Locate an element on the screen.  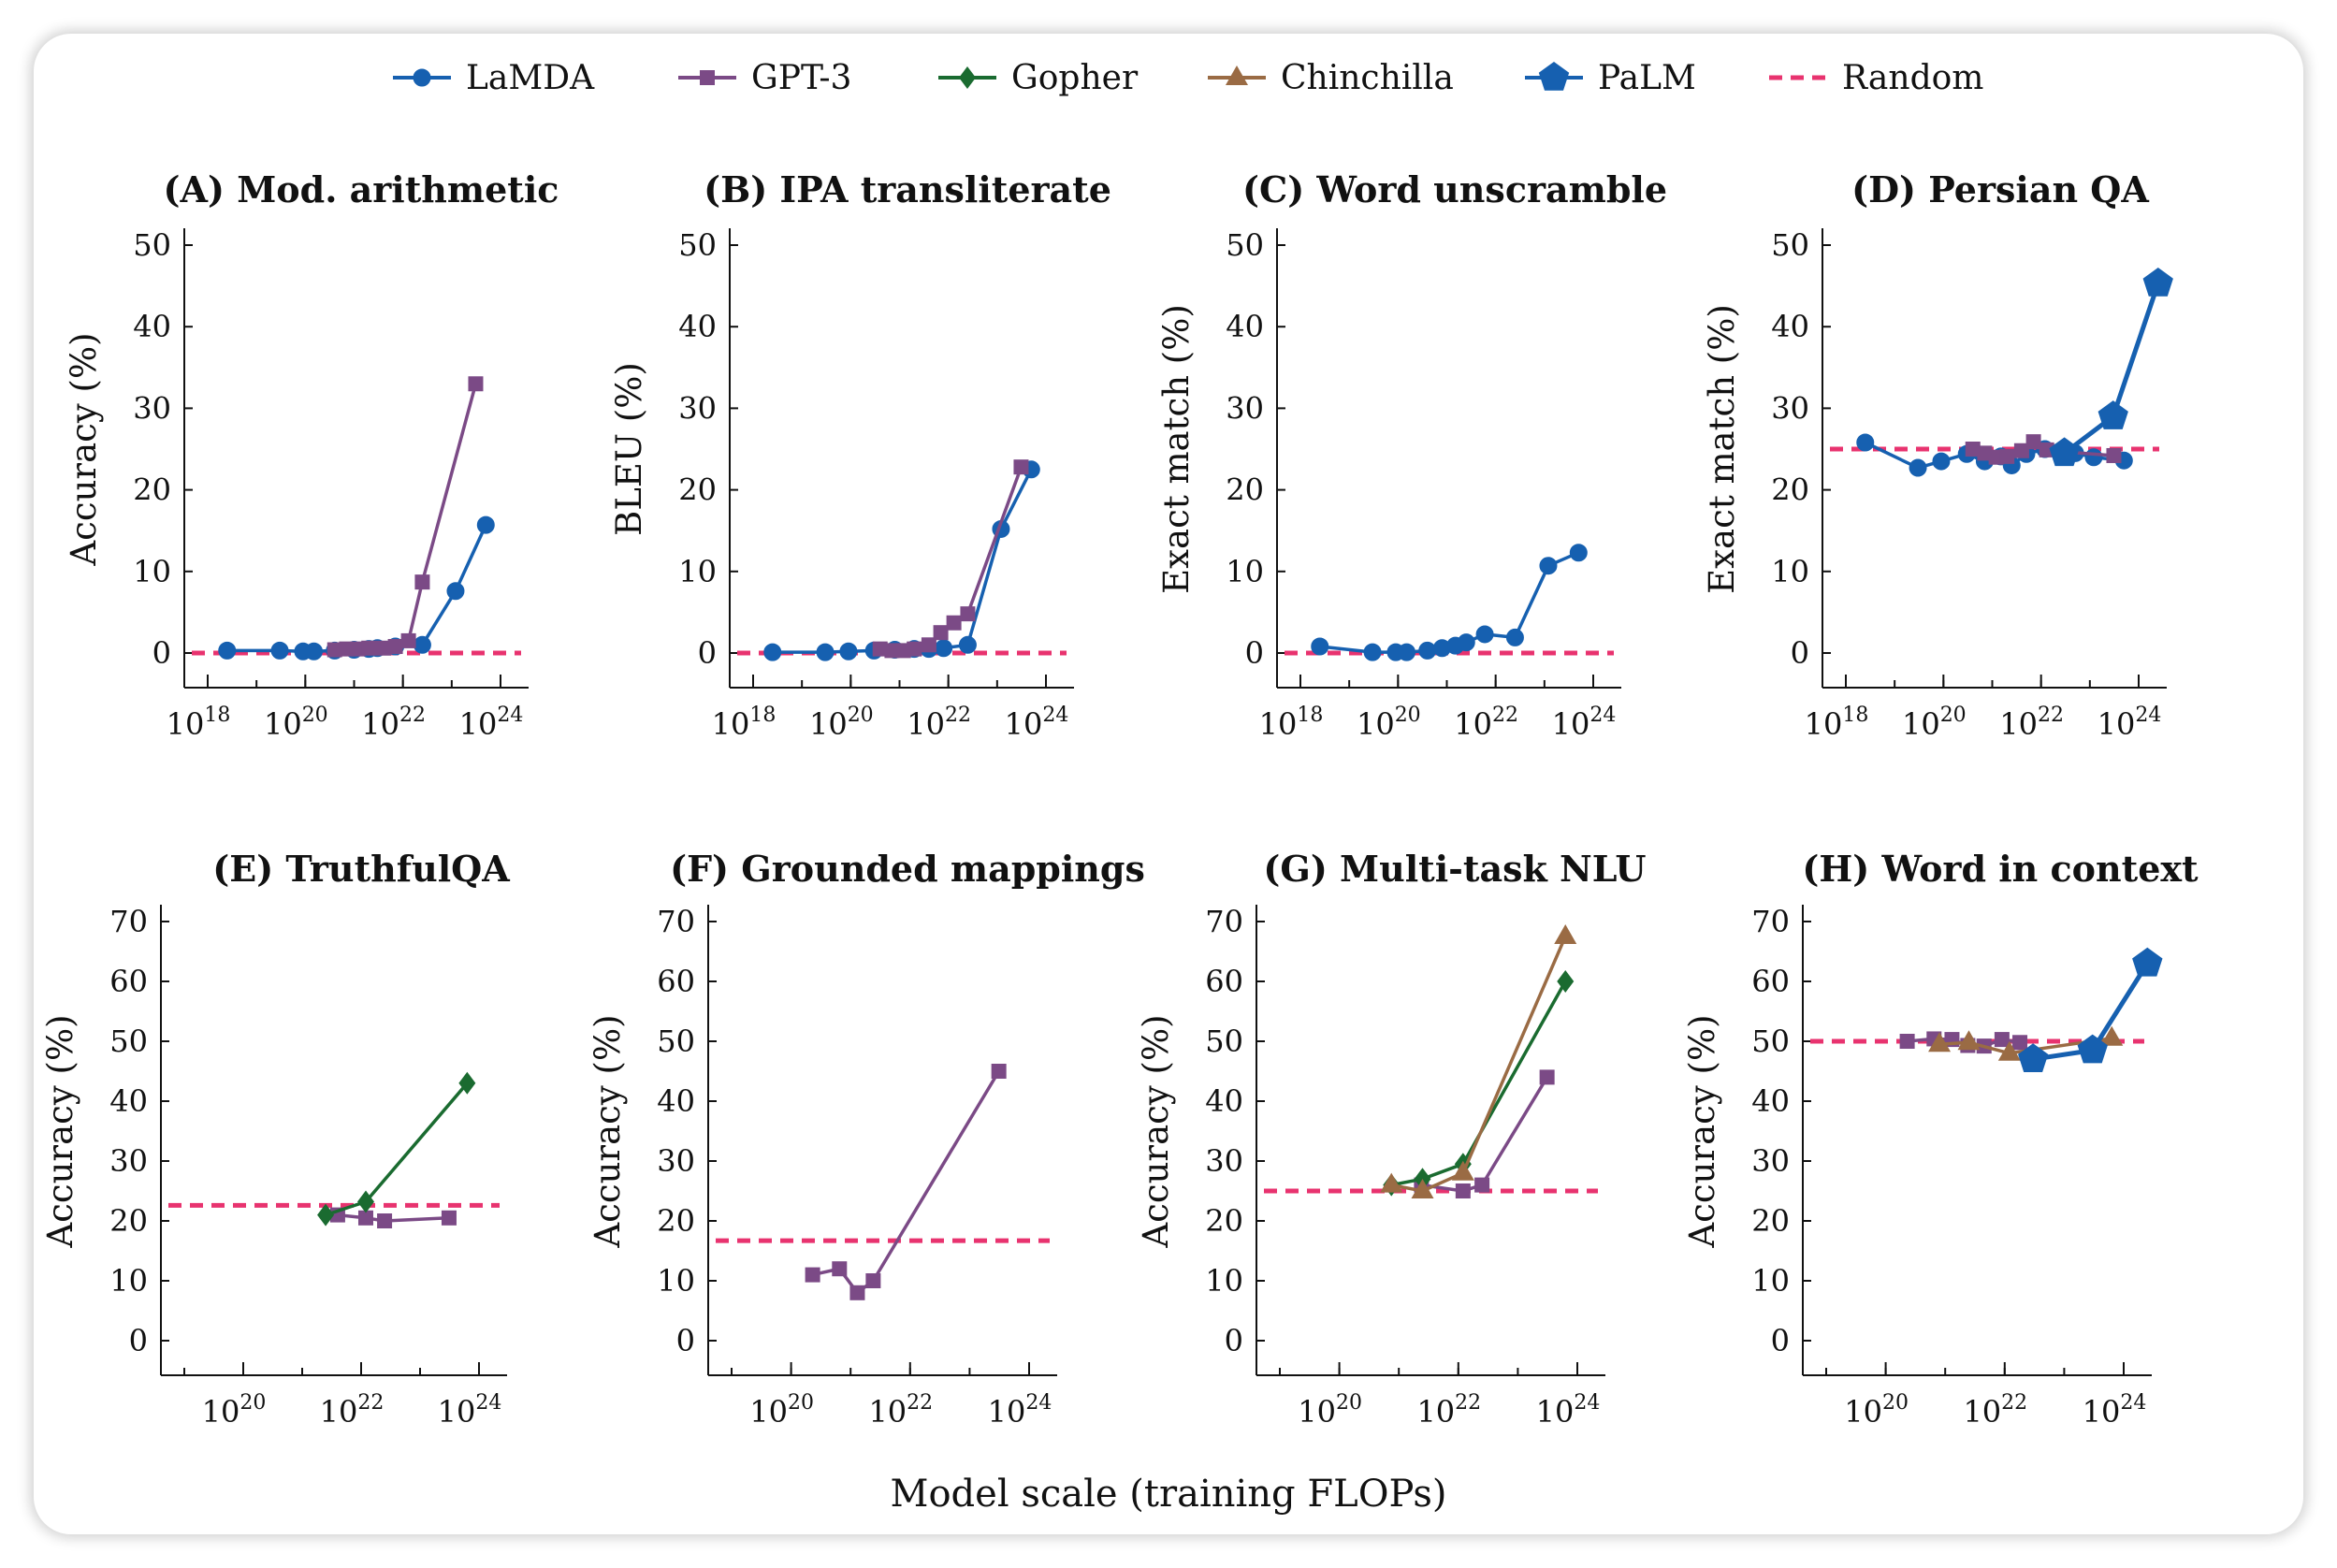
y-tick-label: 70 is located at coordinates (676, 922).